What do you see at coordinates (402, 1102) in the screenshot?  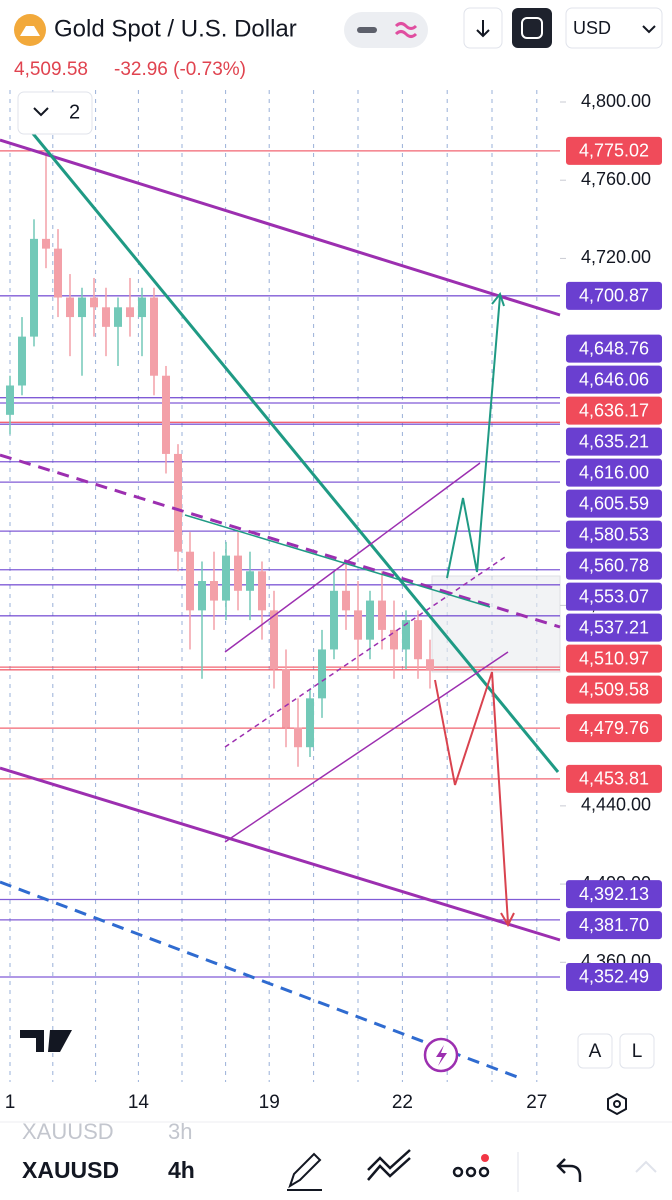 I see `x-tick-label: 22` at bounding box center [402, 1102].